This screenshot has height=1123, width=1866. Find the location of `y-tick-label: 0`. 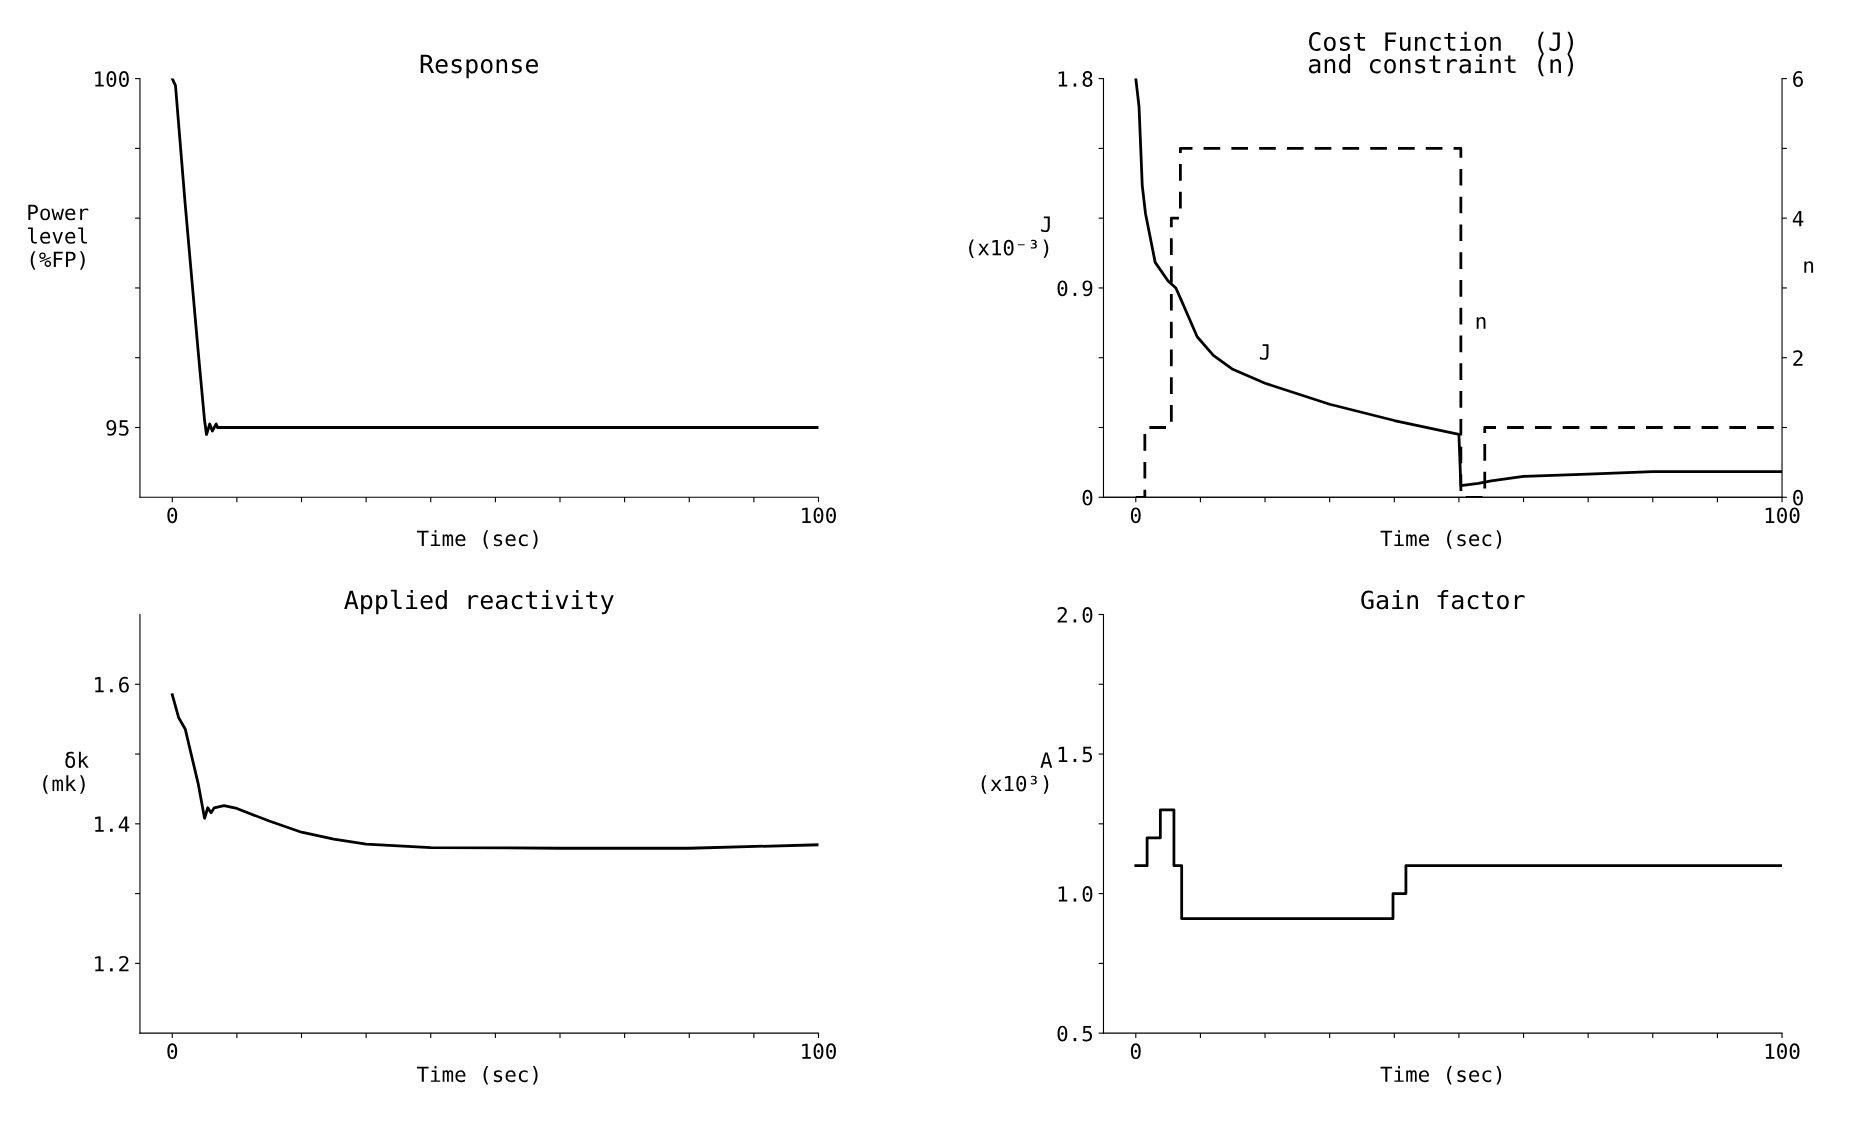

y-tick-label: 0 is located at coordinates (1087, 497).